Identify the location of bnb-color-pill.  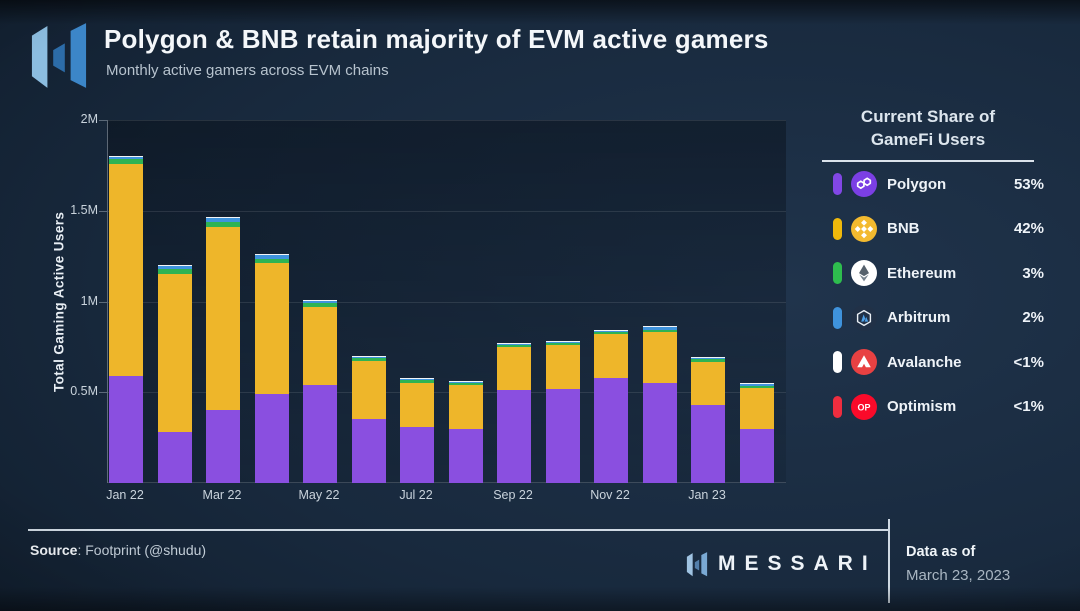
(837, 228).